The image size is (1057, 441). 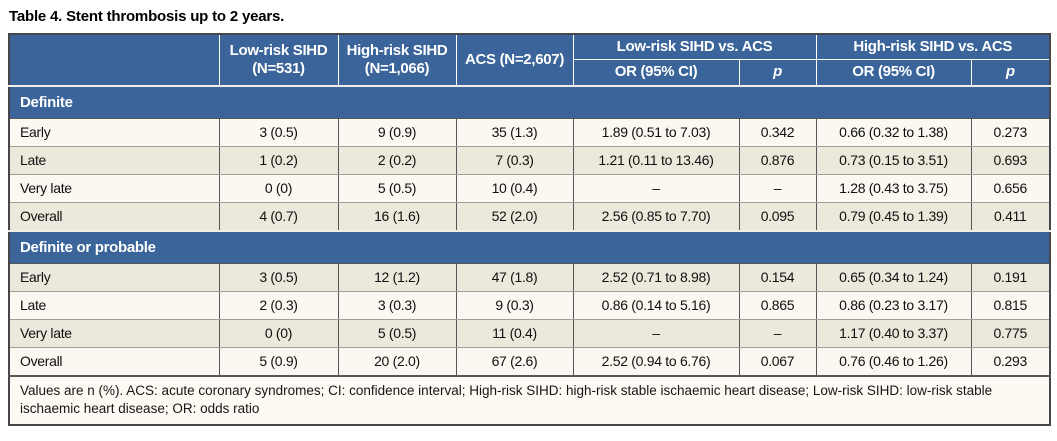 I want to click on table-cell: 0.342, so click(x=777, y=132).